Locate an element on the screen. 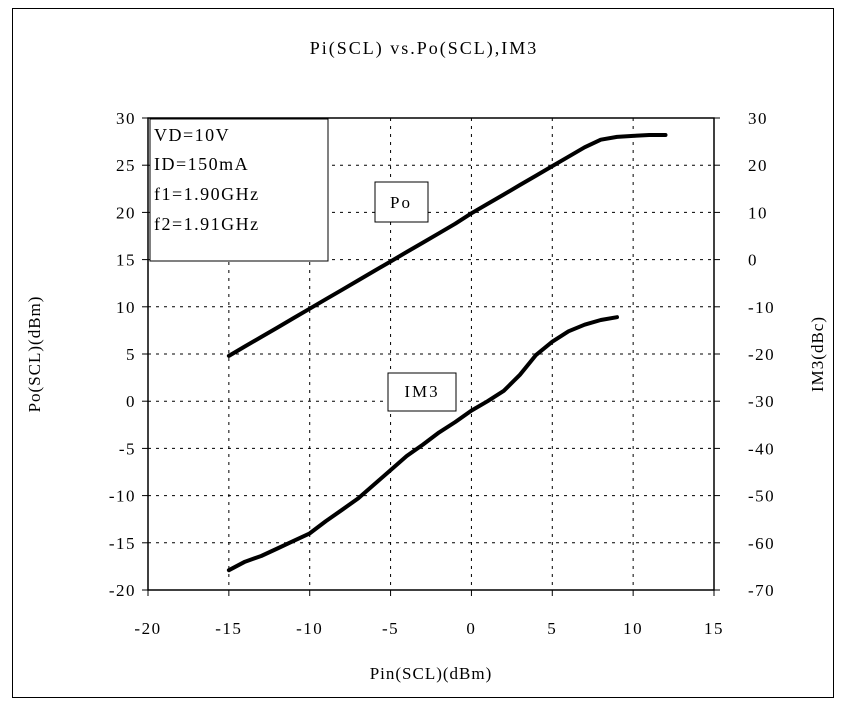  po-label: Po is located at coordinates (401, 202).